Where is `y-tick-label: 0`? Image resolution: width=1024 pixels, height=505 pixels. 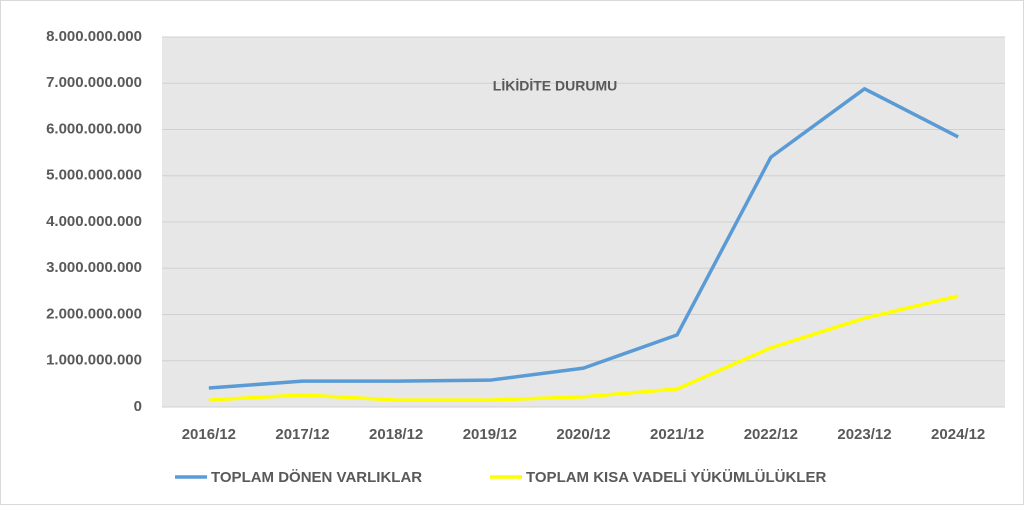 y-tick-label: 0 is located at coordinates (138, 406).